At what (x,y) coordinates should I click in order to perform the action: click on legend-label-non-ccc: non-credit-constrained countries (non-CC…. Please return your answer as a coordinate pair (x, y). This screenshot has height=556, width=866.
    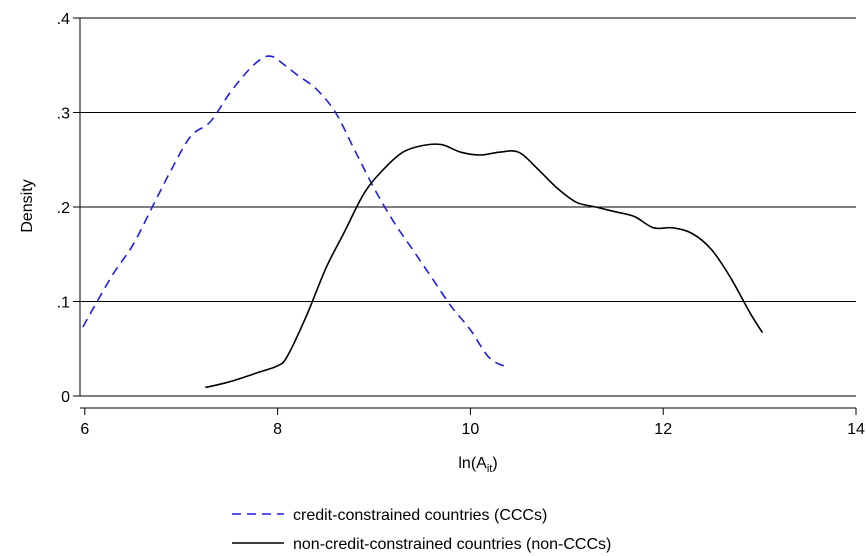
    Looking at the image, I should click on (452, 544).